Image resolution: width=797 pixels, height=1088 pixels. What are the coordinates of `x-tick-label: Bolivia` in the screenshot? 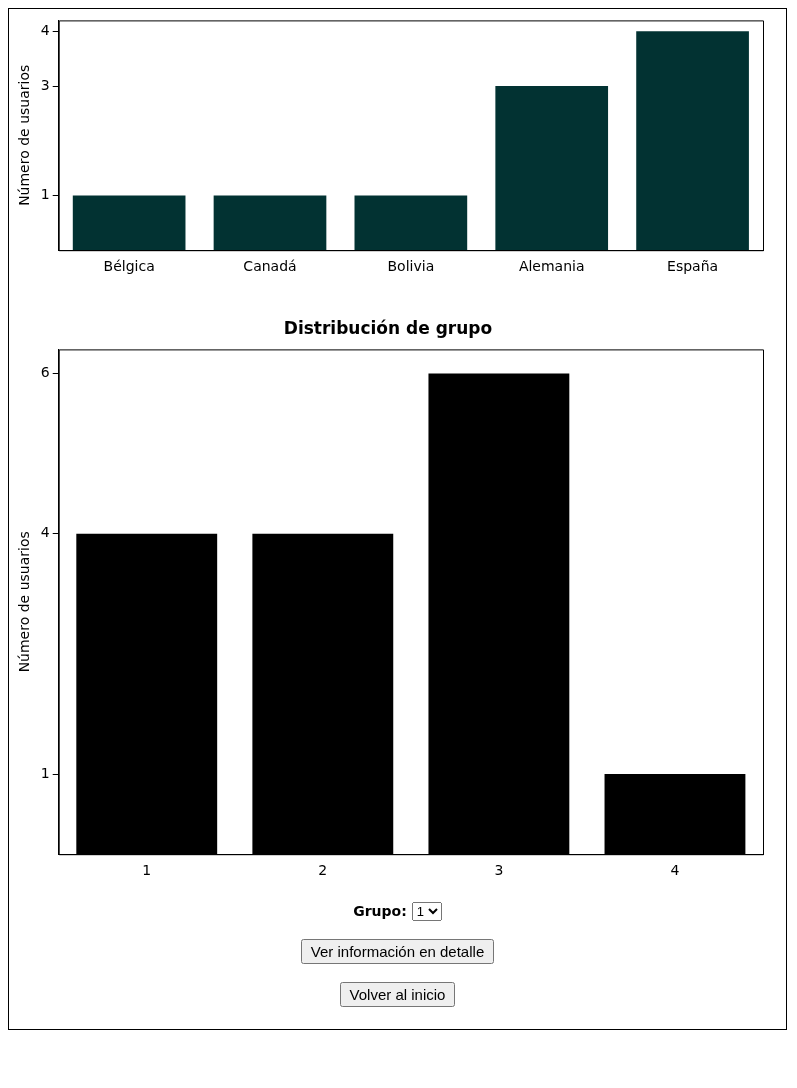 It's located at (411, 266).